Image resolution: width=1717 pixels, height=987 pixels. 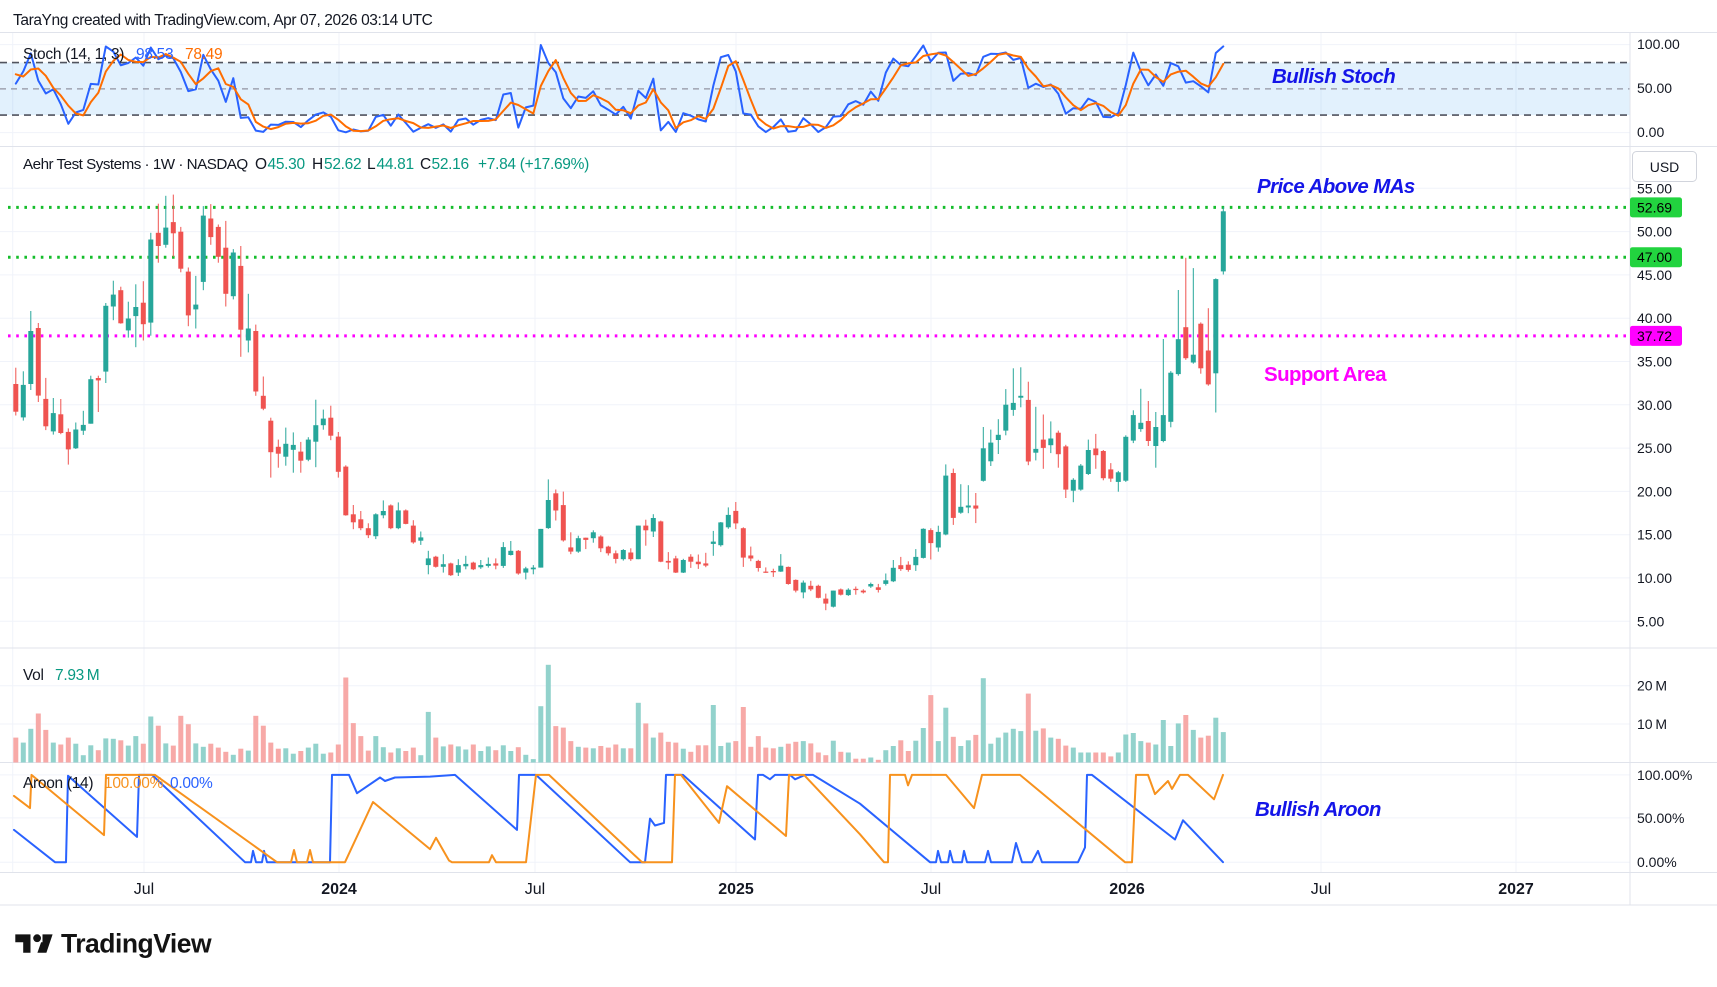 I want to click on svg-text: 7.93 M, so click(x=77, y=675).